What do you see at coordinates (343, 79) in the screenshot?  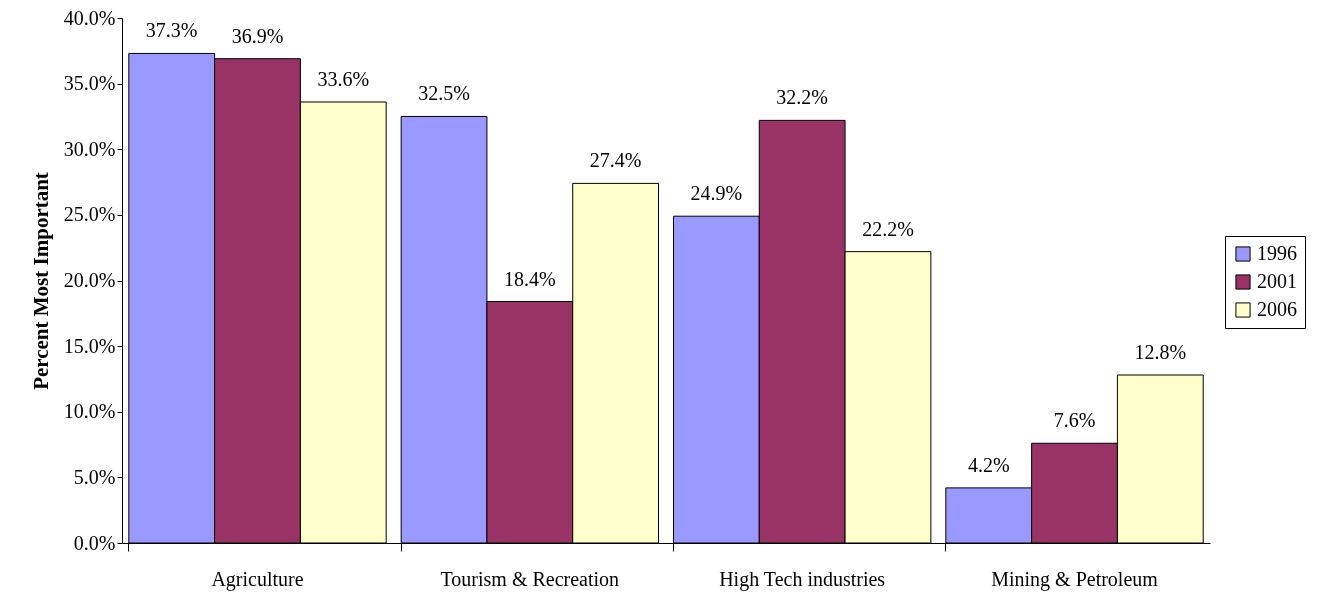 I see `data-label: 33.6%` at bounding box center [343, 79].